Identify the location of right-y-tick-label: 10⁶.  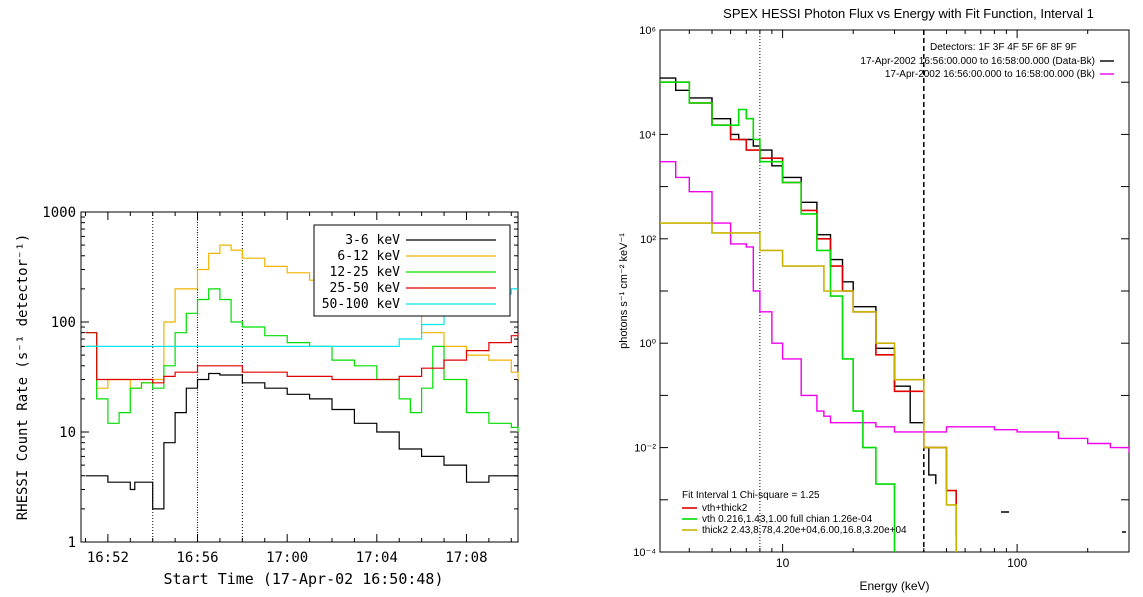
(647, 31).